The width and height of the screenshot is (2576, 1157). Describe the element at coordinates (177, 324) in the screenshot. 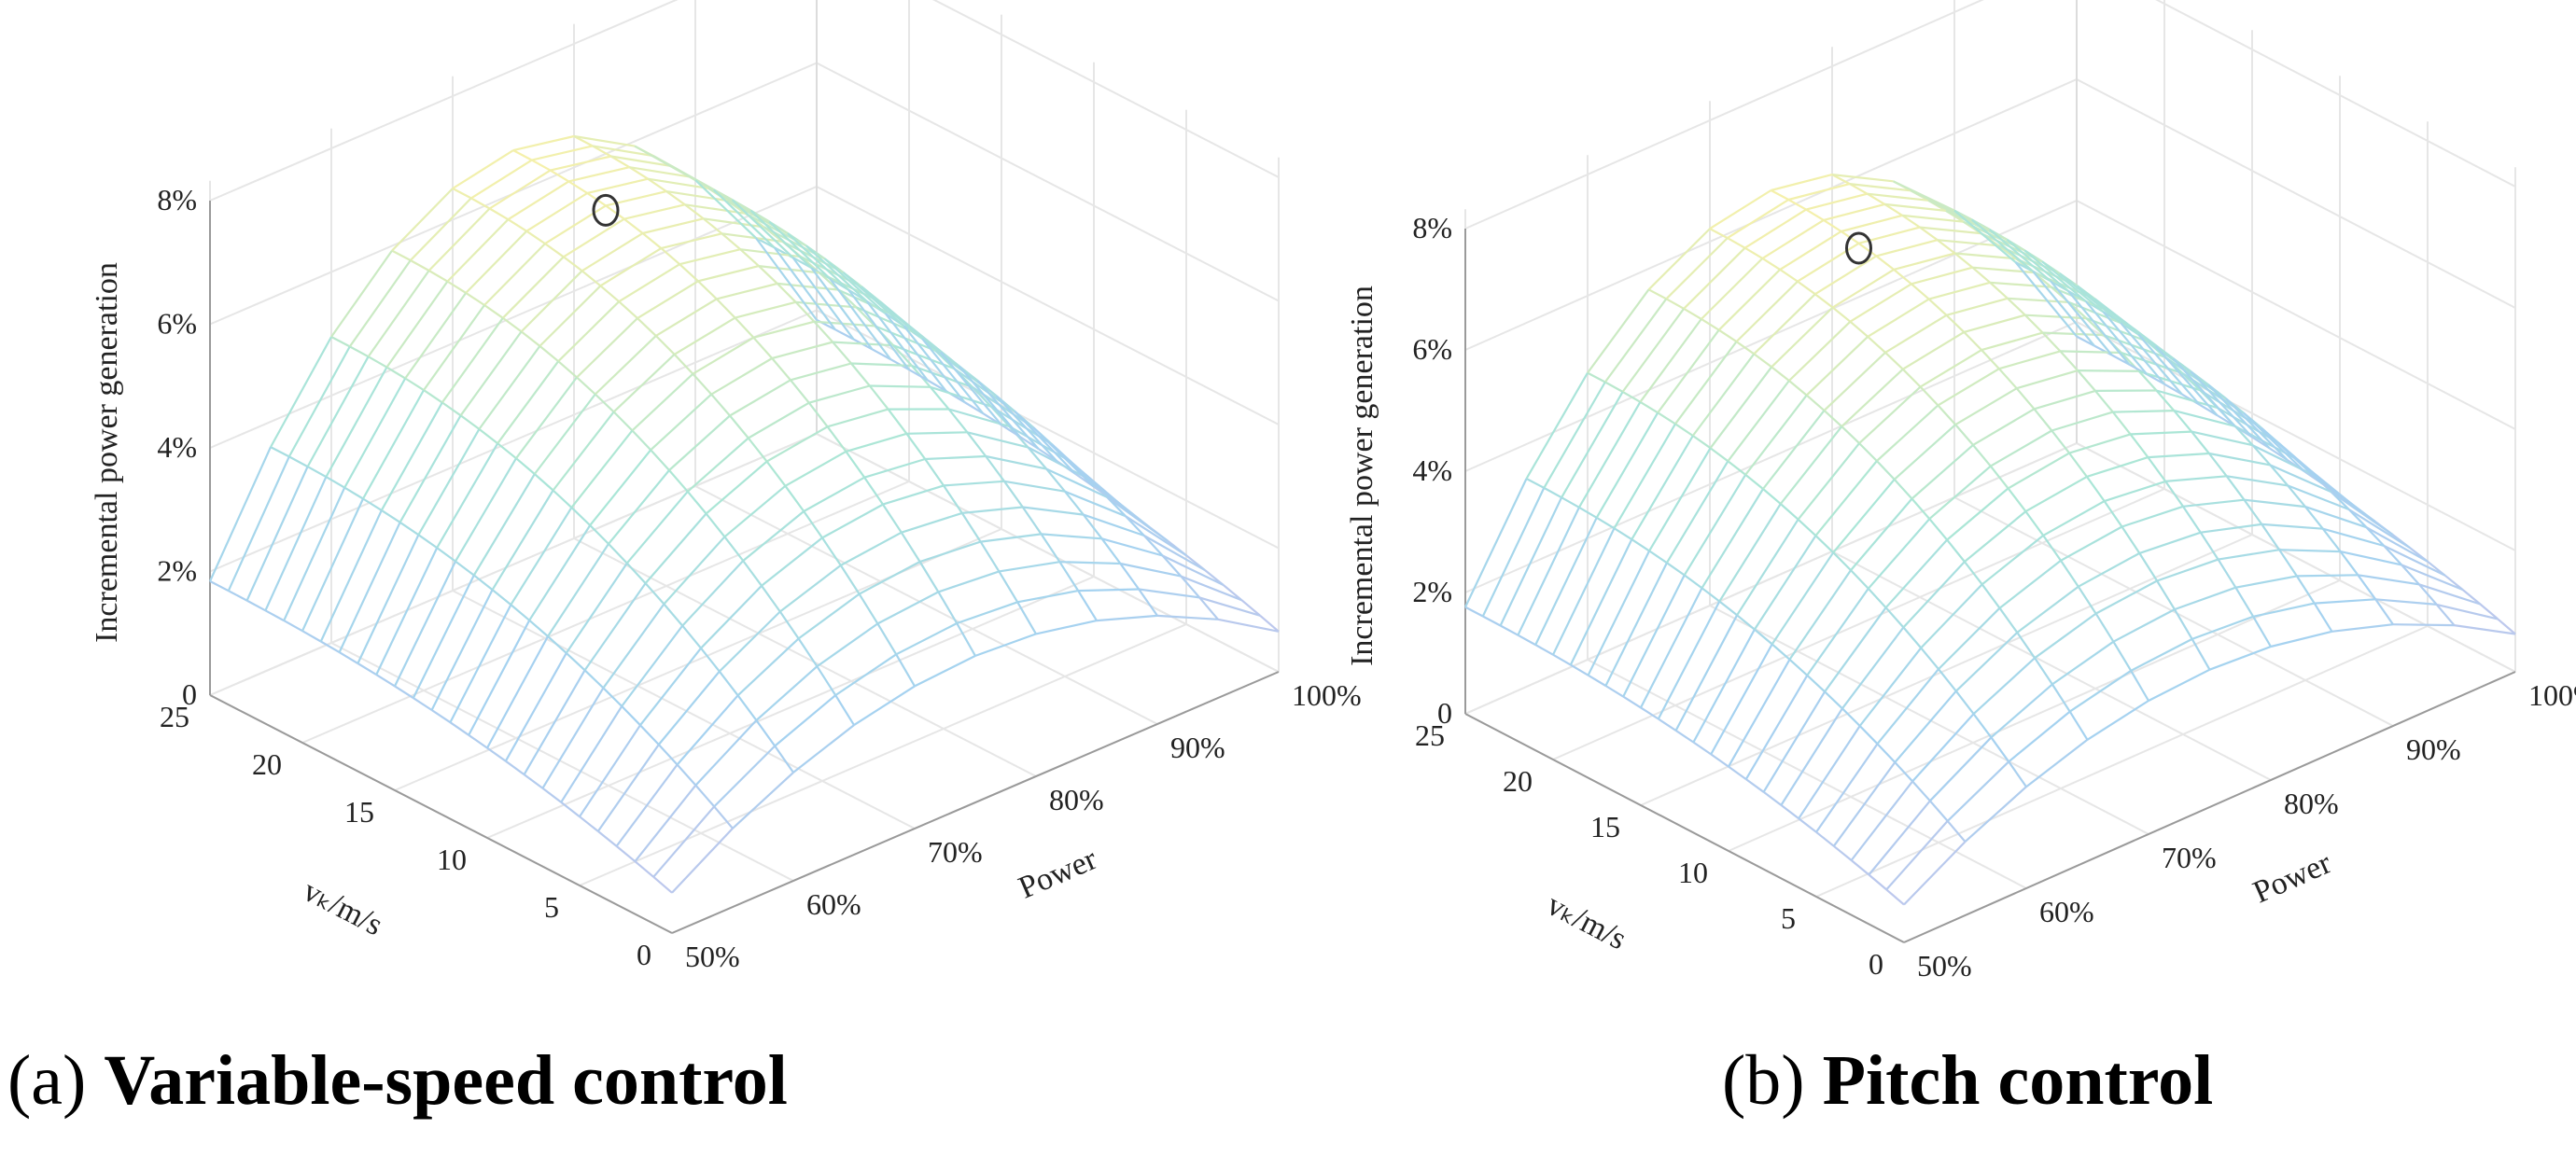

I see `panel-a-z-tick-label: 6%` at that location.